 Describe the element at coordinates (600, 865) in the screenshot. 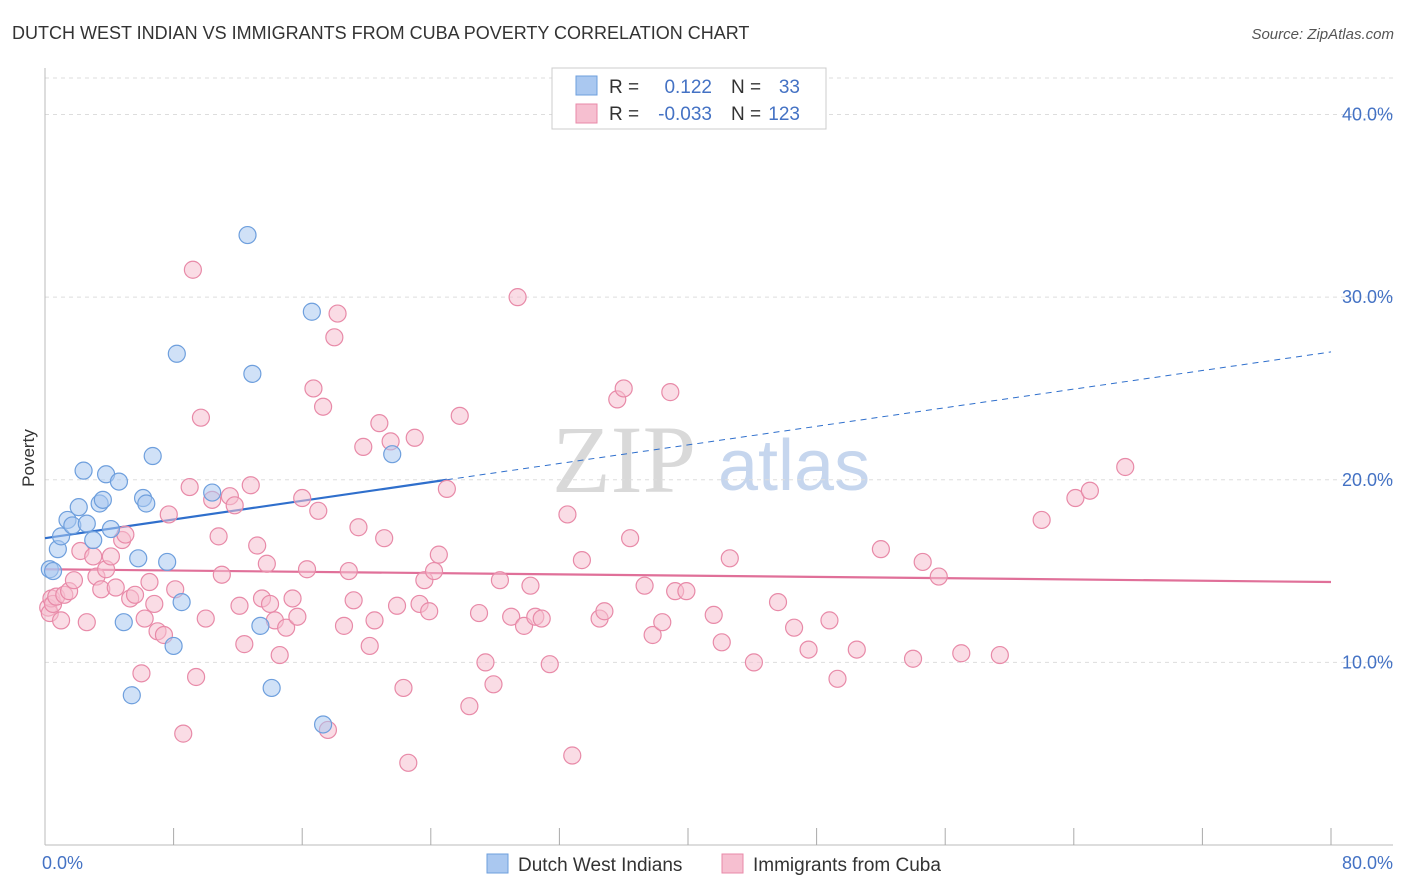

I see `bottom-legend-label-blue: Dutch West Indians` at that location.